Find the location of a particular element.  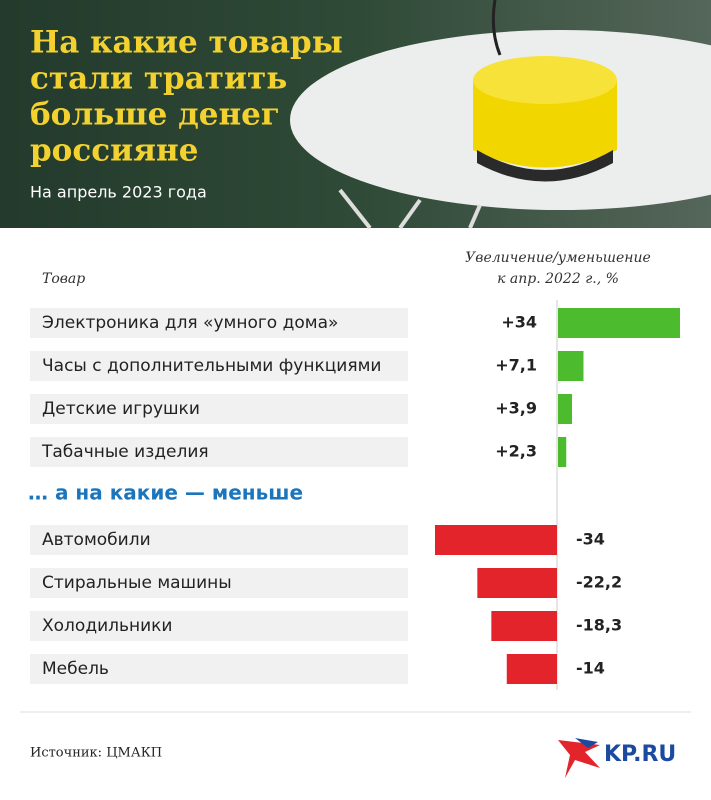

category-label: Автомобили is located at coordinates (96, 540).